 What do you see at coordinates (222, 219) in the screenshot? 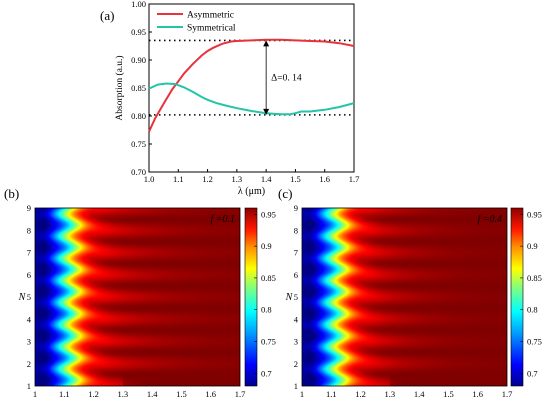
I see `heatmap-f-label: f =0.1` at bounding box center [222, 219].